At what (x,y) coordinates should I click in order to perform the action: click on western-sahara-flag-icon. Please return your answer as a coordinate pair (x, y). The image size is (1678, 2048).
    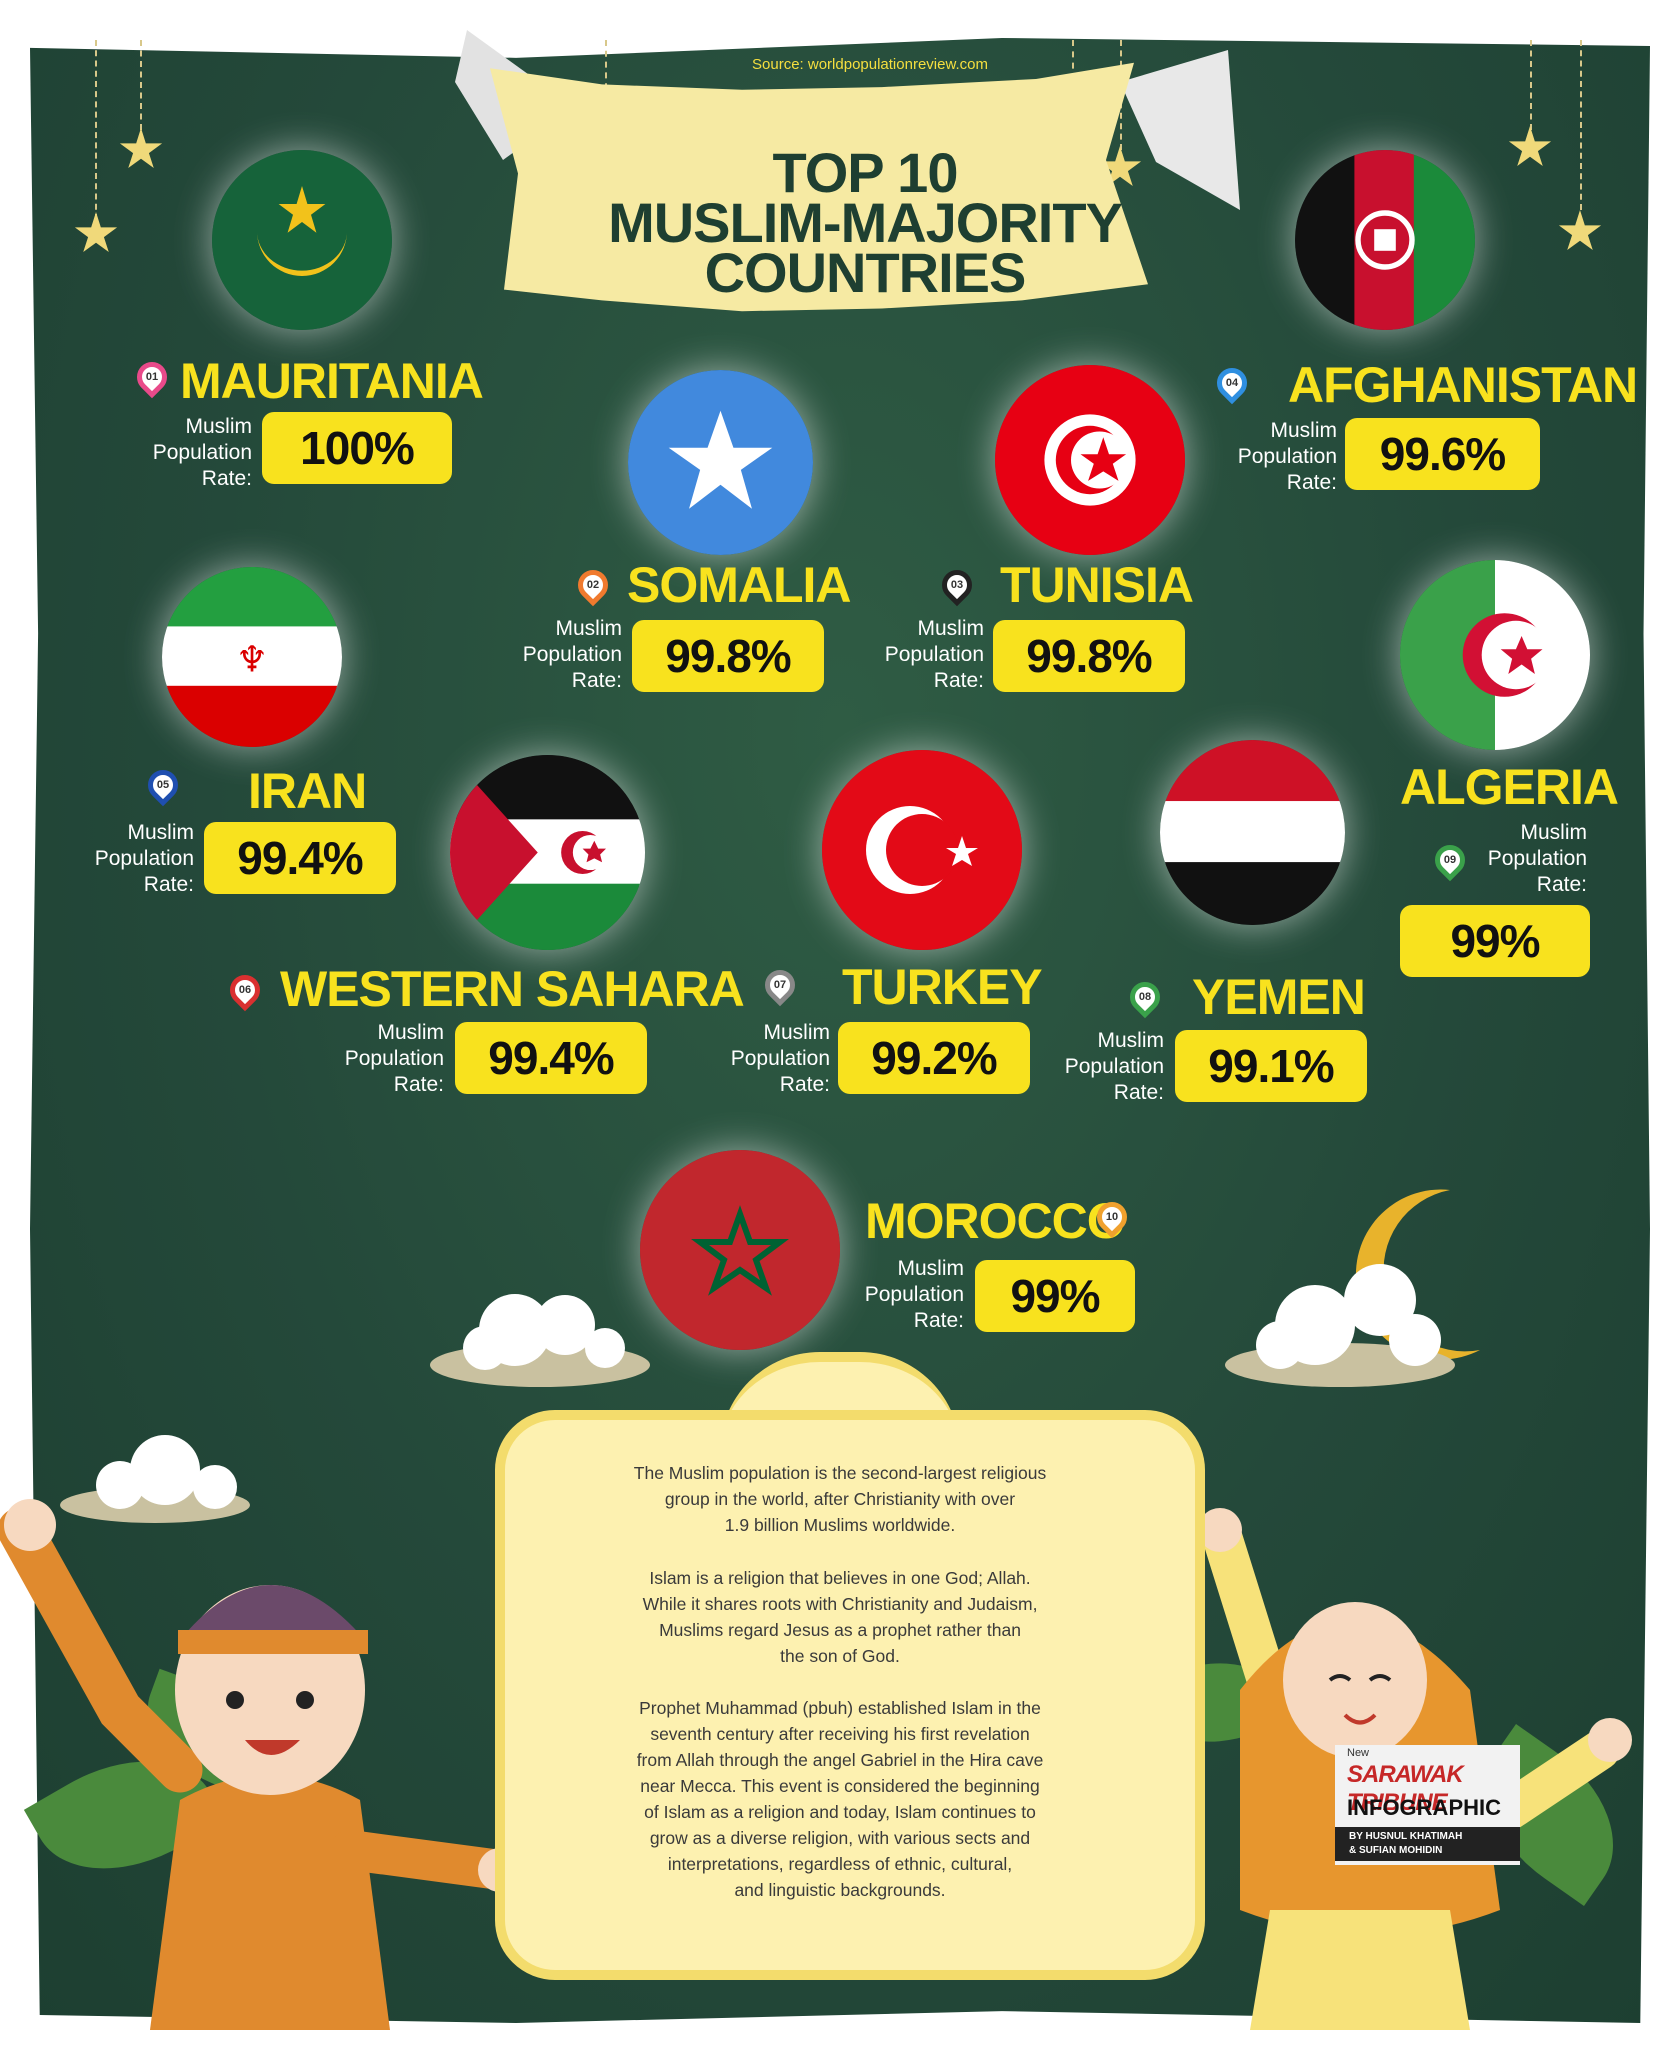
    Looking at the image, I should click on (547, 852).